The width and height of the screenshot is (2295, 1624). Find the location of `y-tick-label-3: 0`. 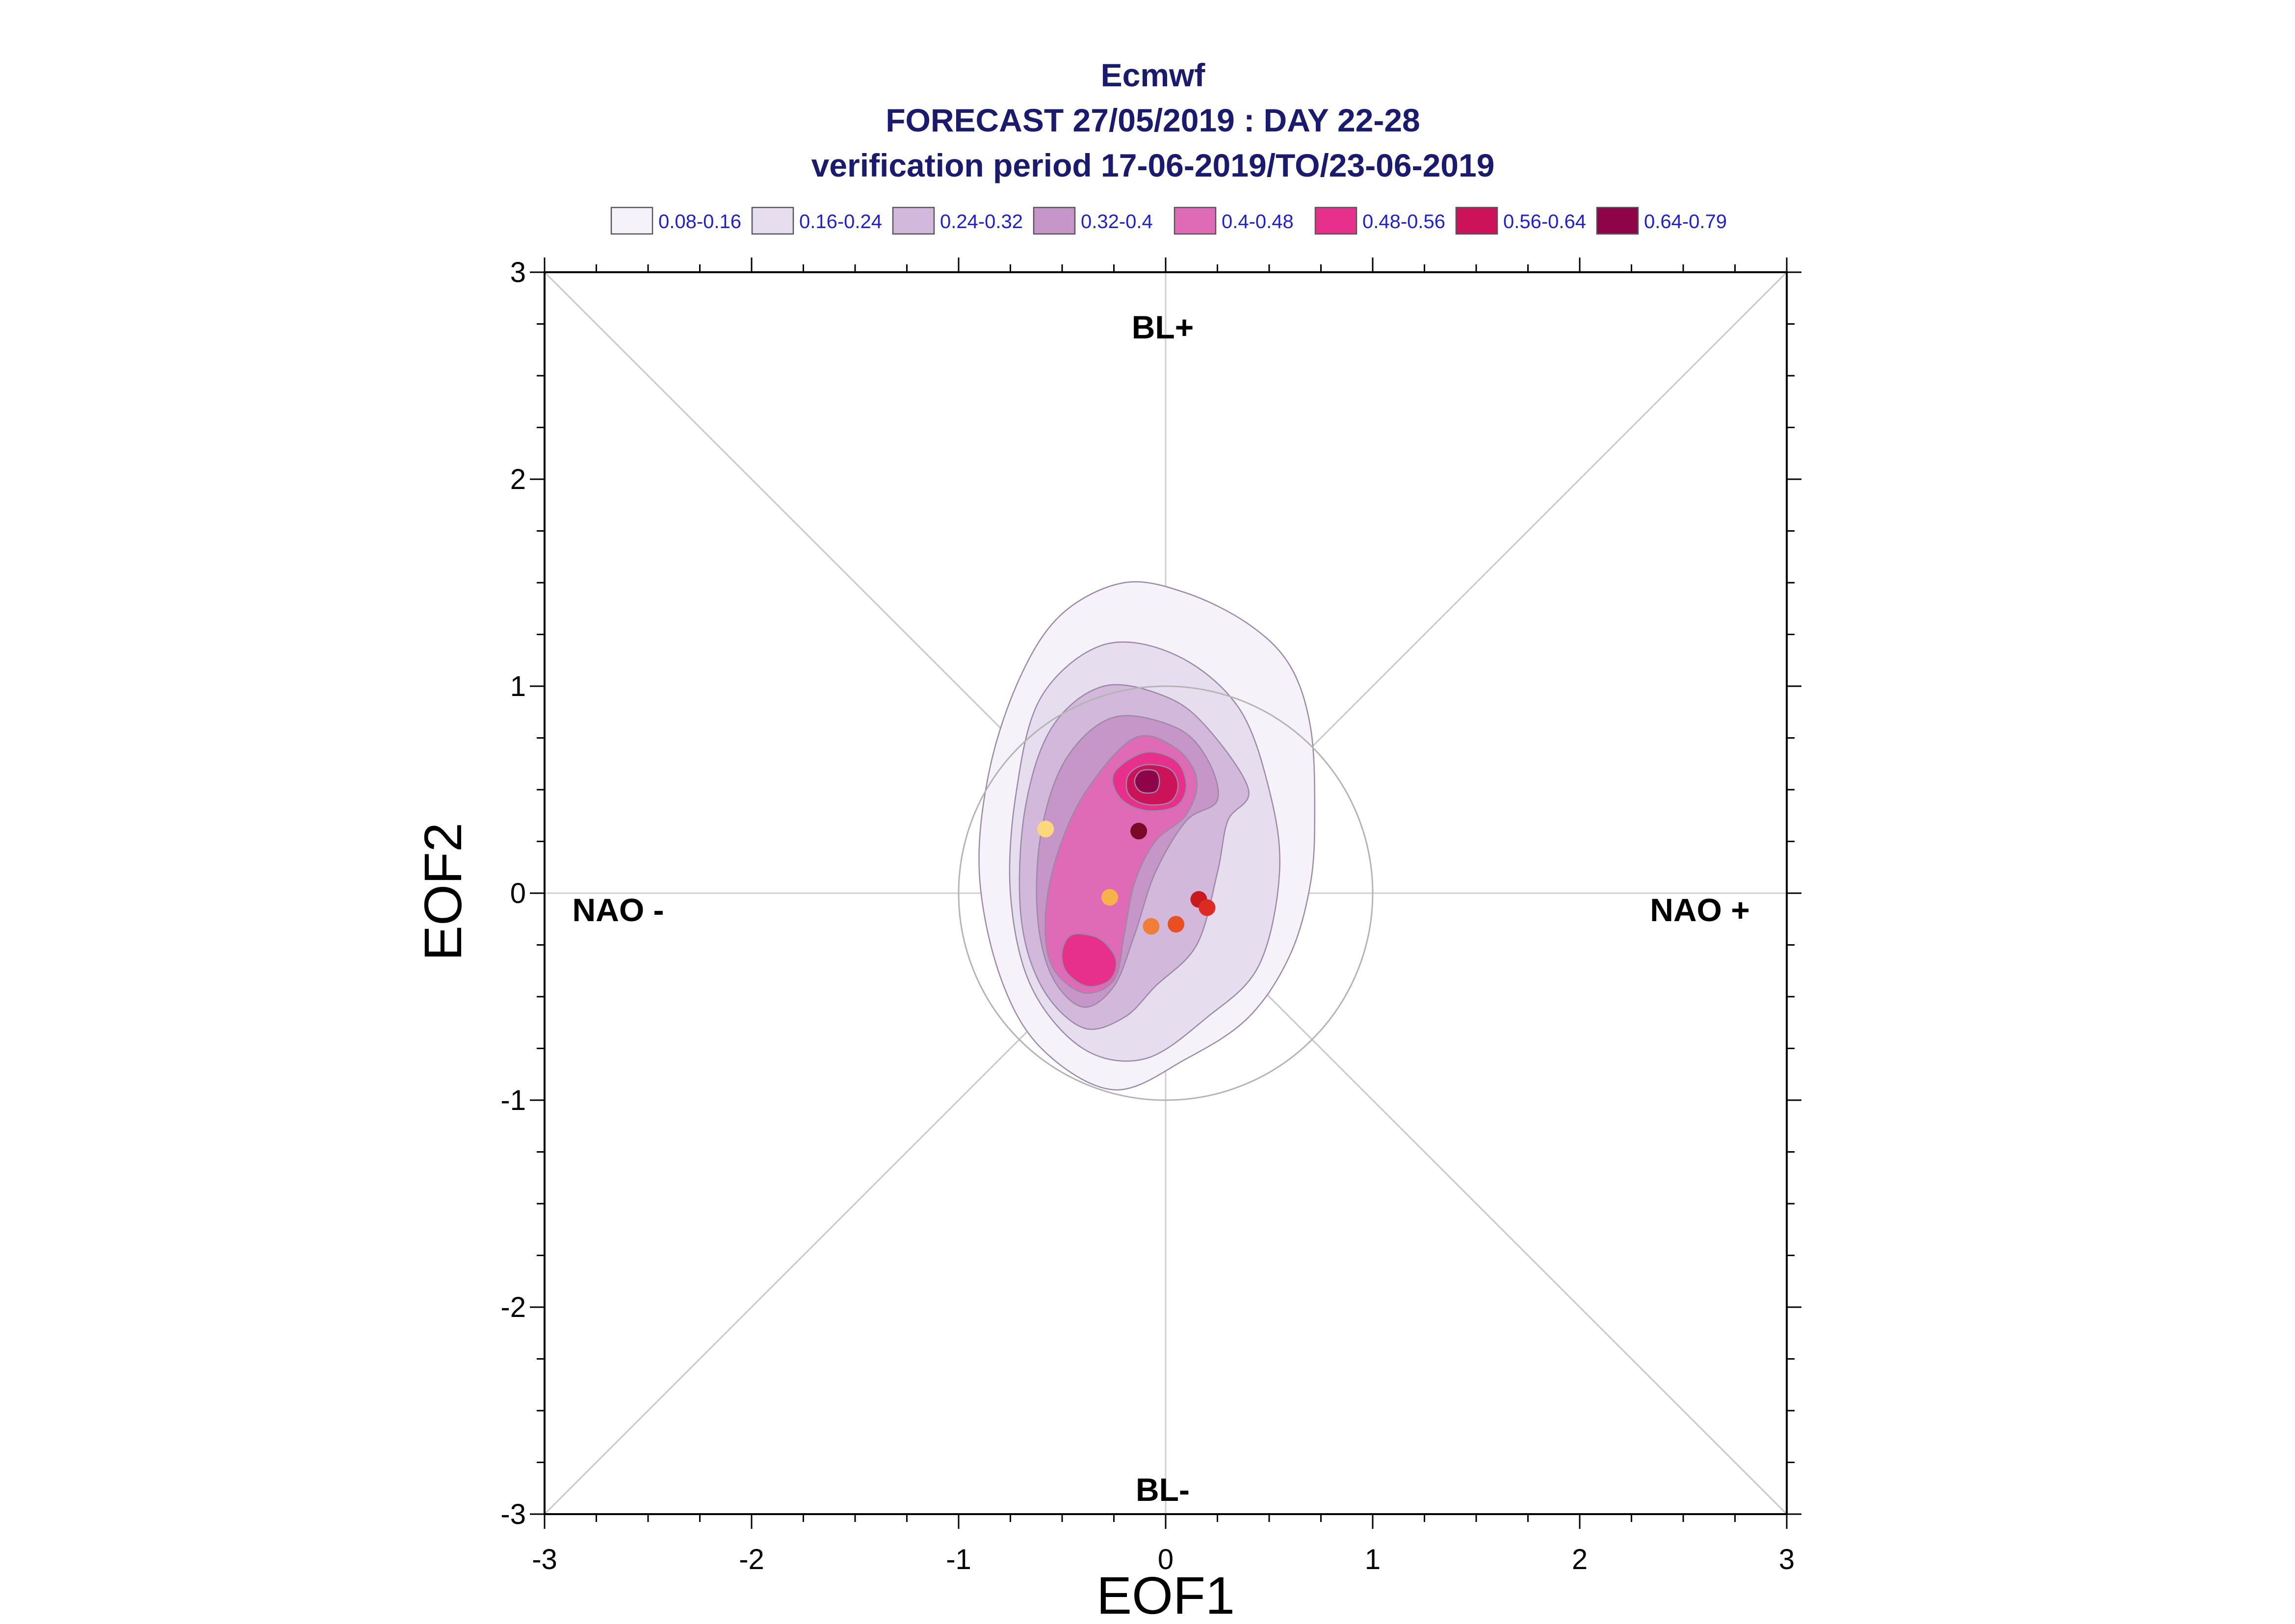

y-tick-label-3: 0 is located at coordinates (518, 893).